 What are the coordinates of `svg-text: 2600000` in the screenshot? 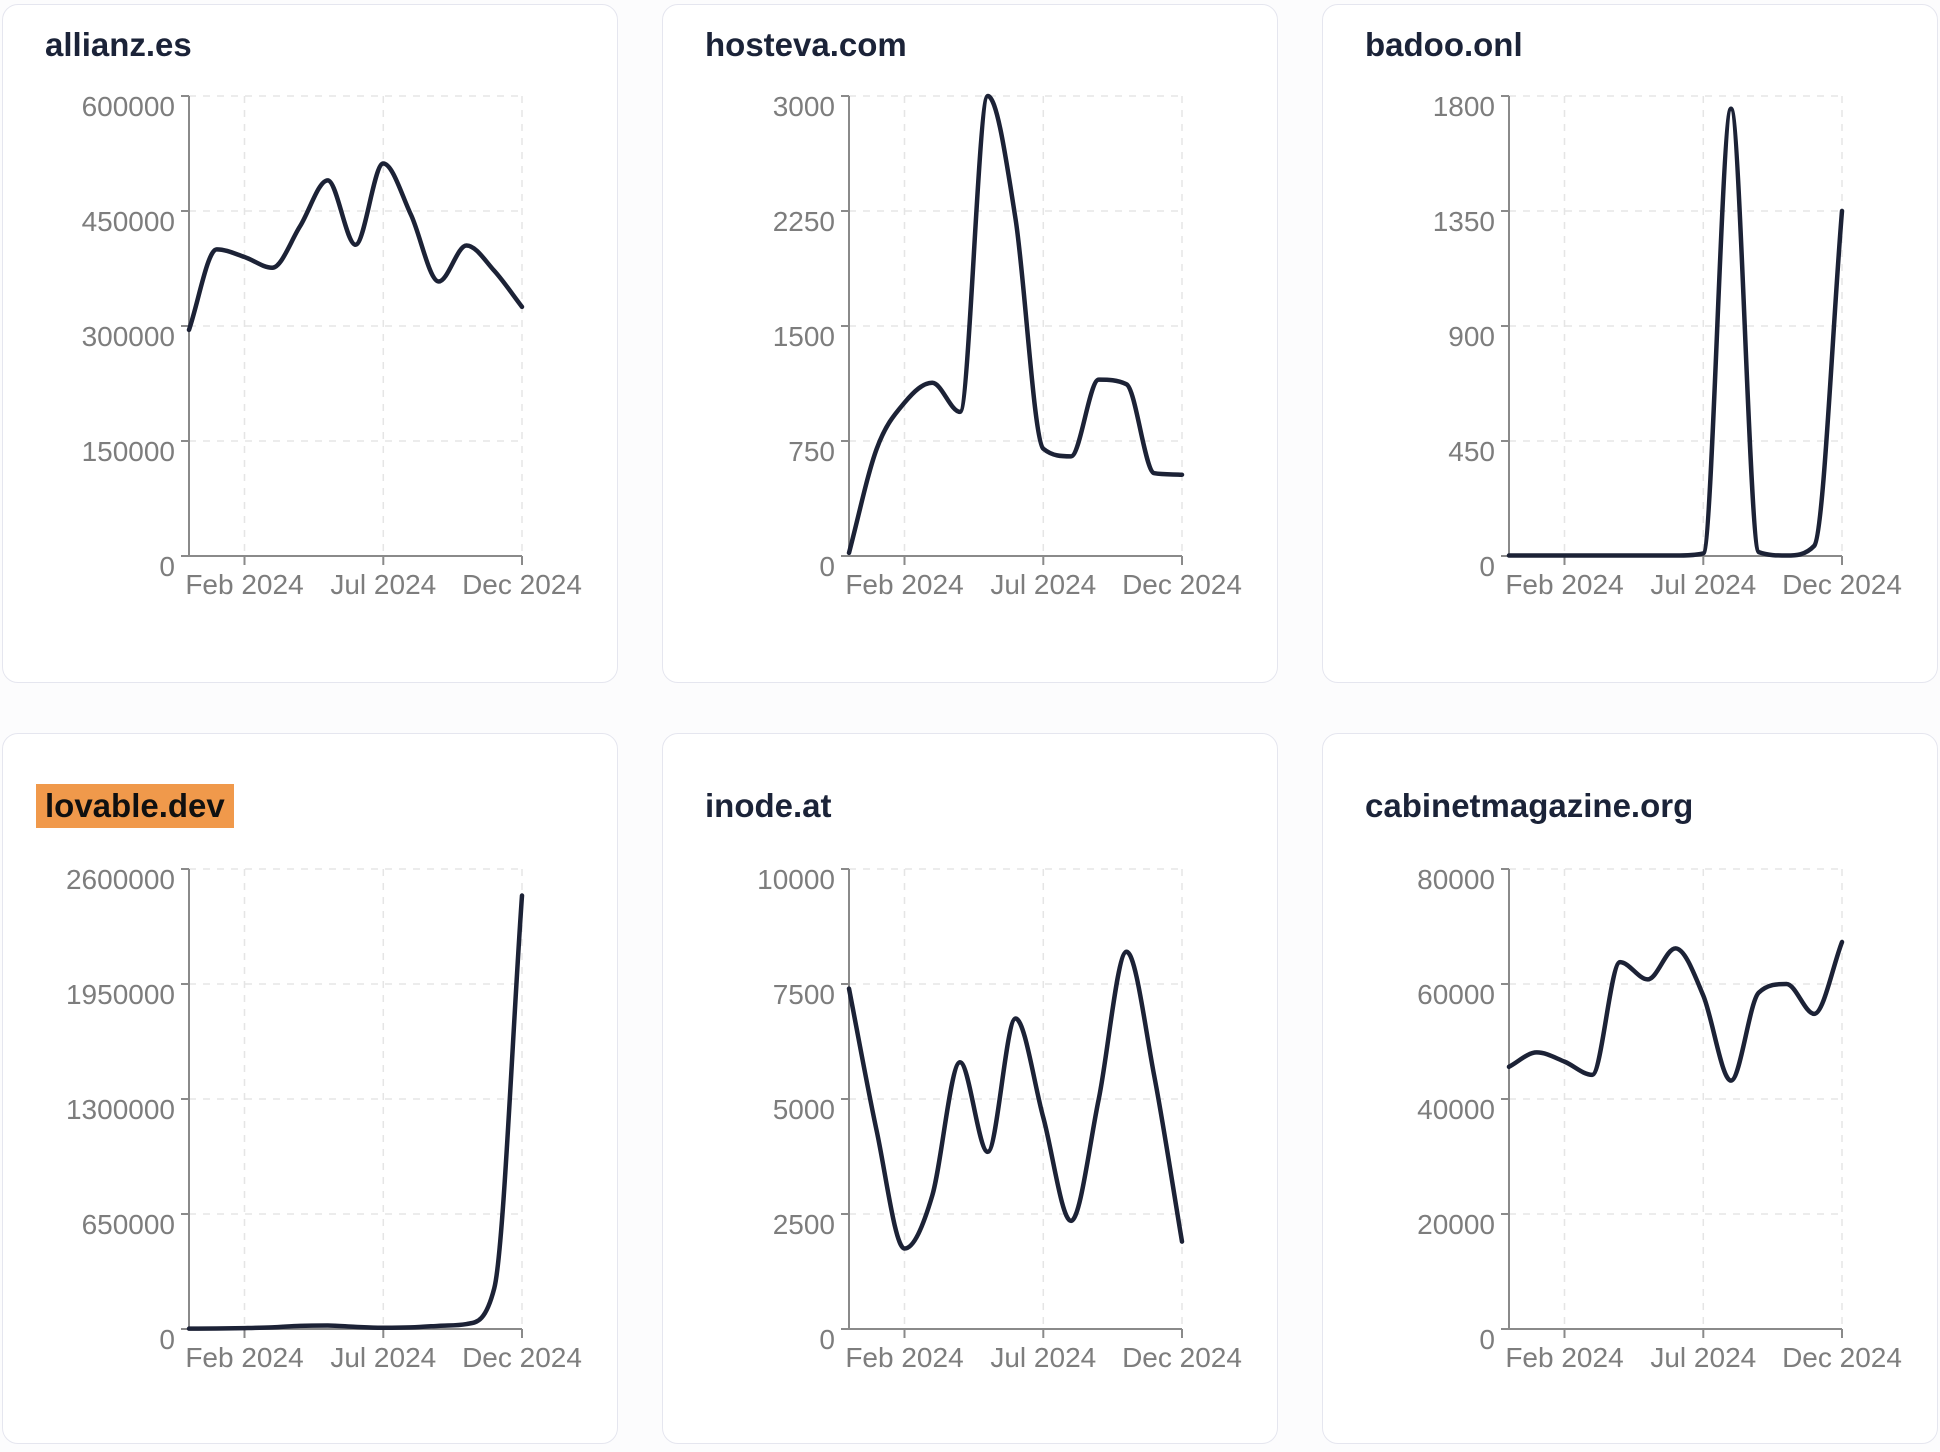 It's located at (120, 879).